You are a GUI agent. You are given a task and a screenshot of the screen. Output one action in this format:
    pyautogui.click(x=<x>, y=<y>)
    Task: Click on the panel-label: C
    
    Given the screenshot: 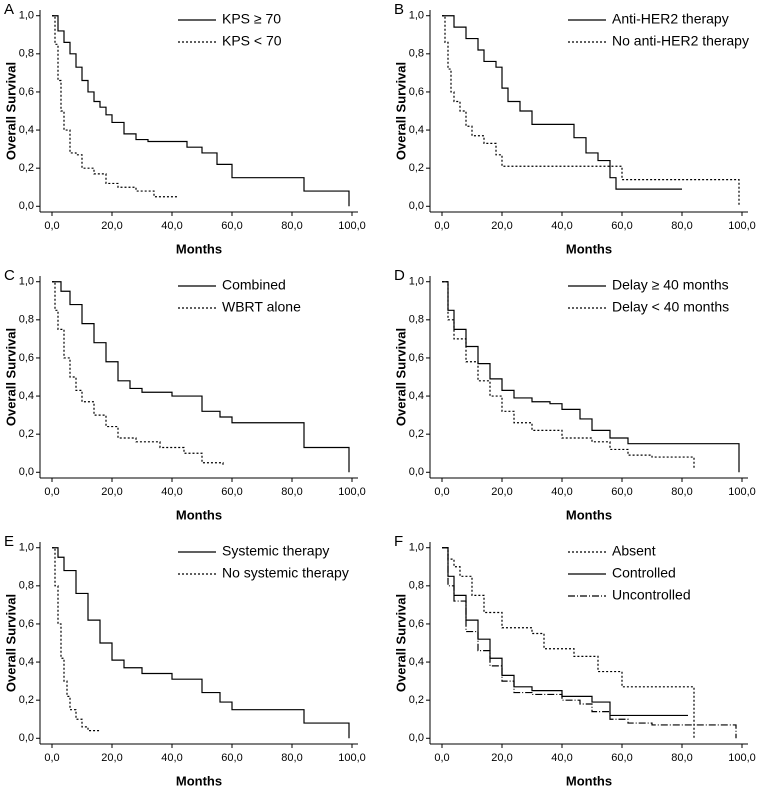 What is the action you would take?
    pyautogui.click(x=9, y=275)
    